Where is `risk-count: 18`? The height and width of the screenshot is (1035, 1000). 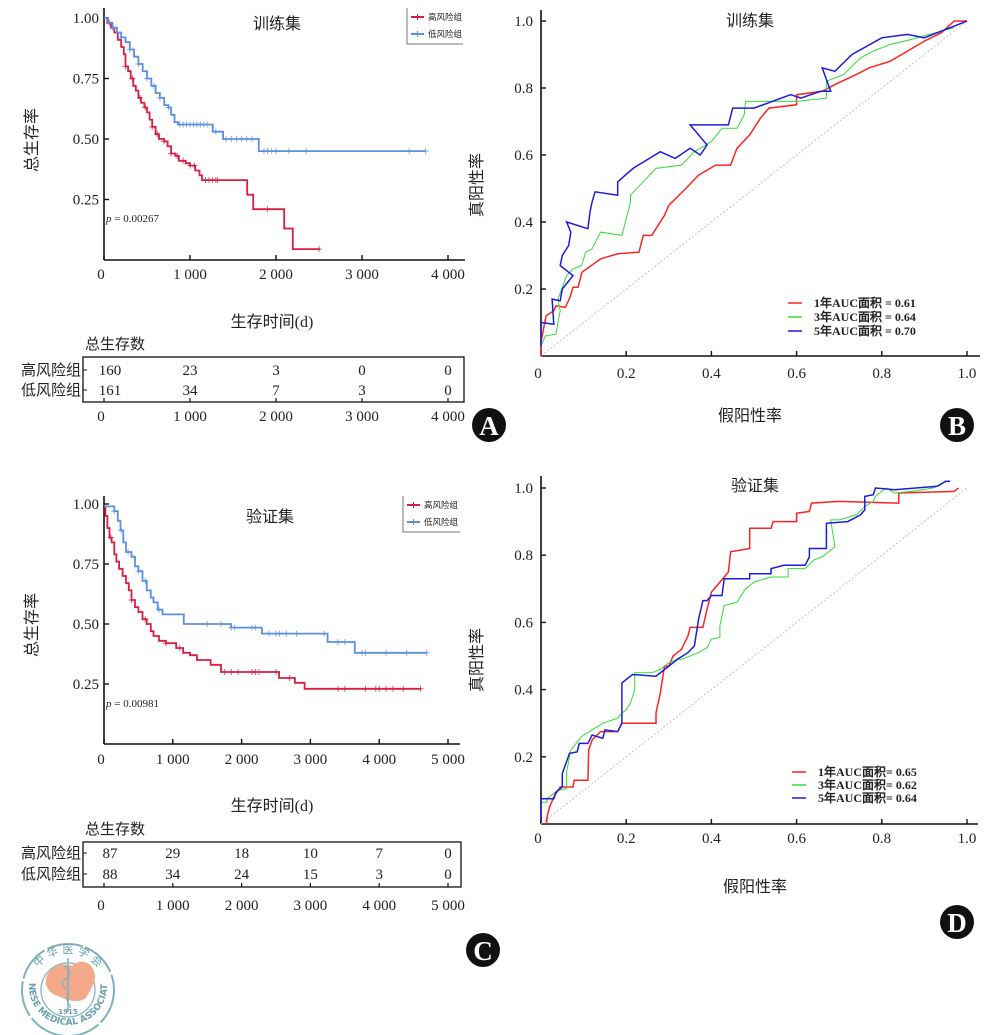
risk-count: 18 is located at coordinates (241, 854).